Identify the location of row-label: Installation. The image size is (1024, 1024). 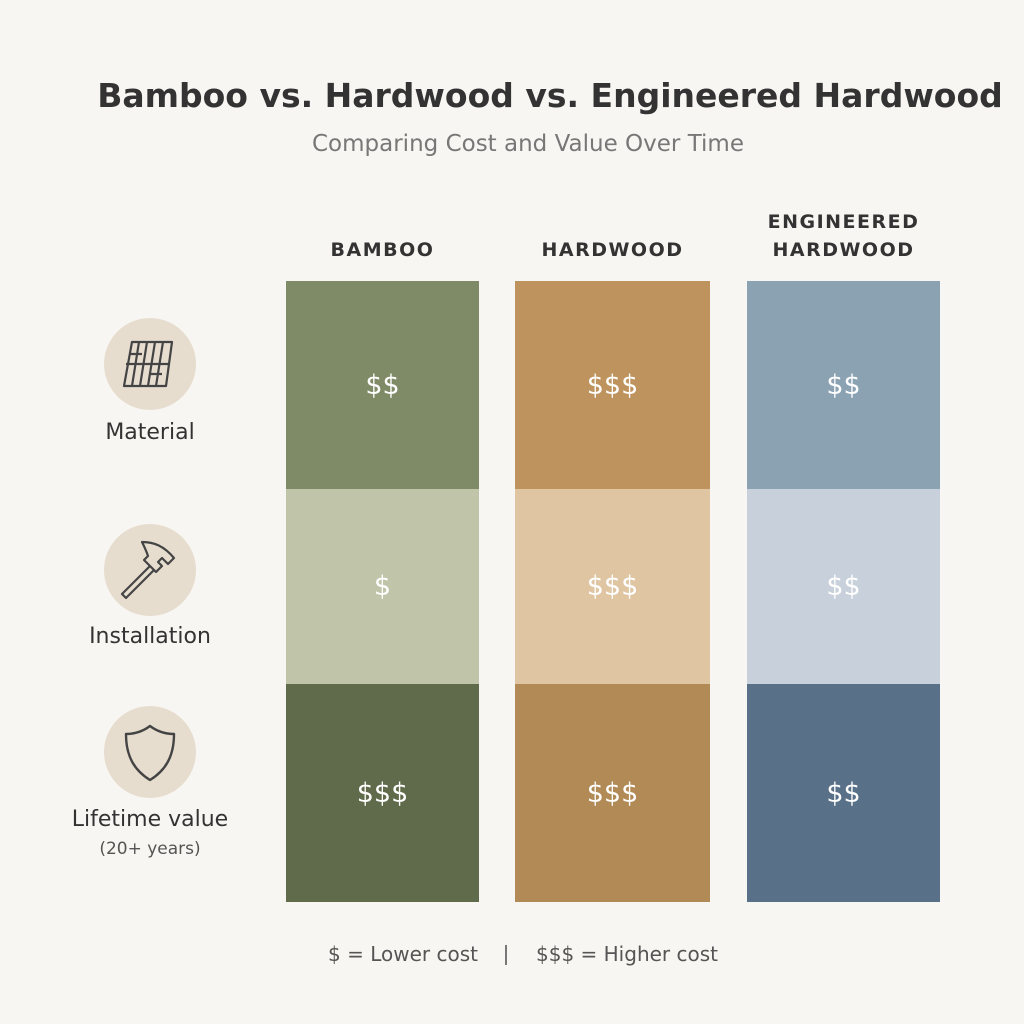
(150, 636).